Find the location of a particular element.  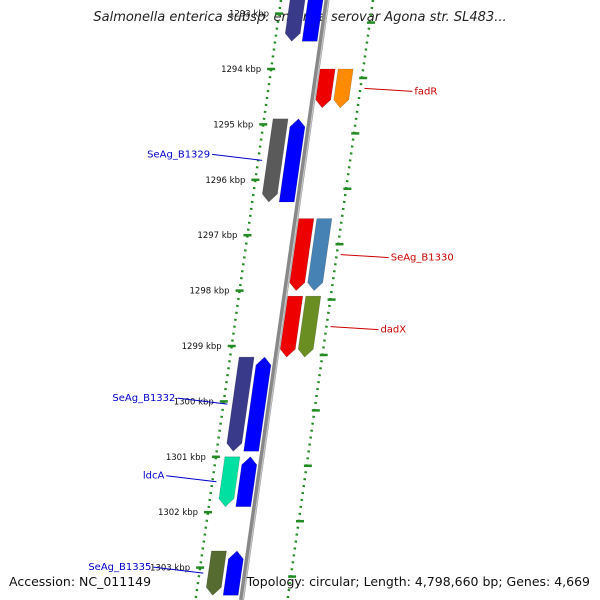

gene-fadr is located at coordinates (334, 88).